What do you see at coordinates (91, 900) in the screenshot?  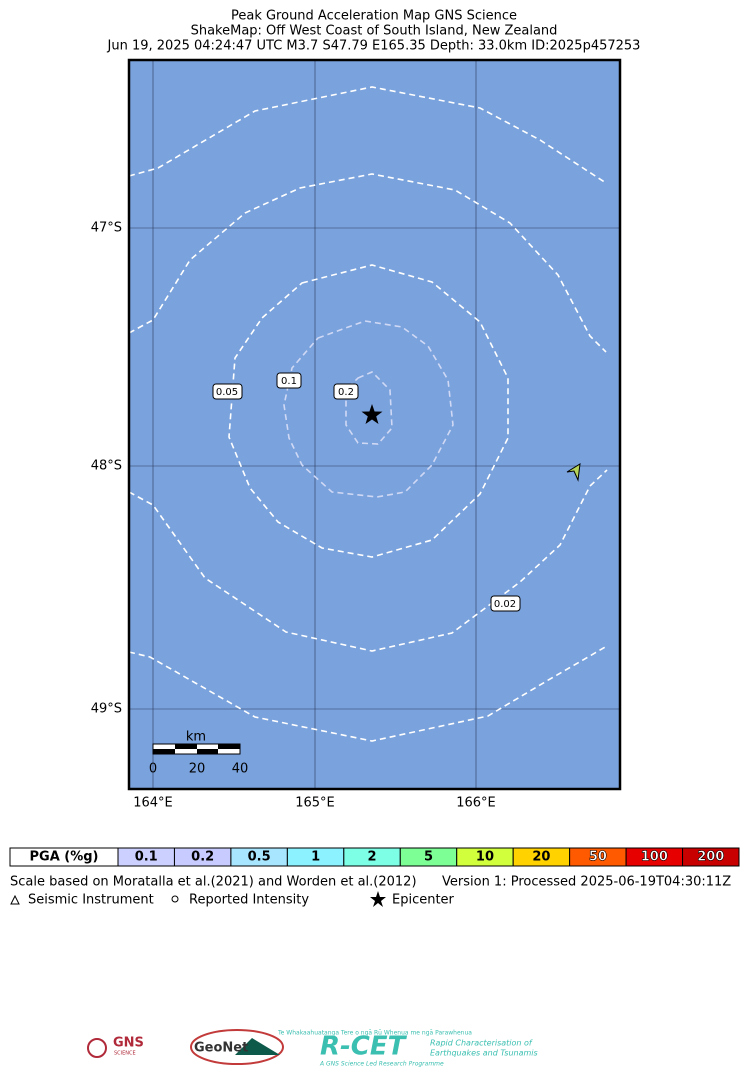 I see `symbol-label: Seismic Instrument` at bounding box center [91, 900].